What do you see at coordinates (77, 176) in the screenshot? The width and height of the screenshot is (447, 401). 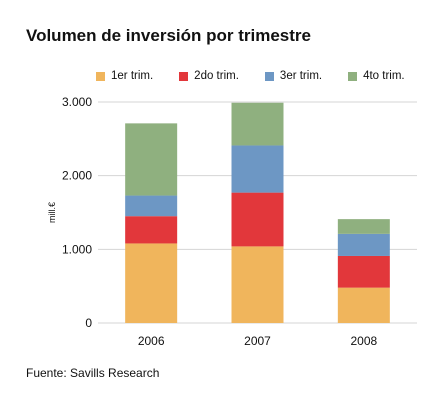 I see `y-tick-label: 2.000` at bounding box center [77, 176].